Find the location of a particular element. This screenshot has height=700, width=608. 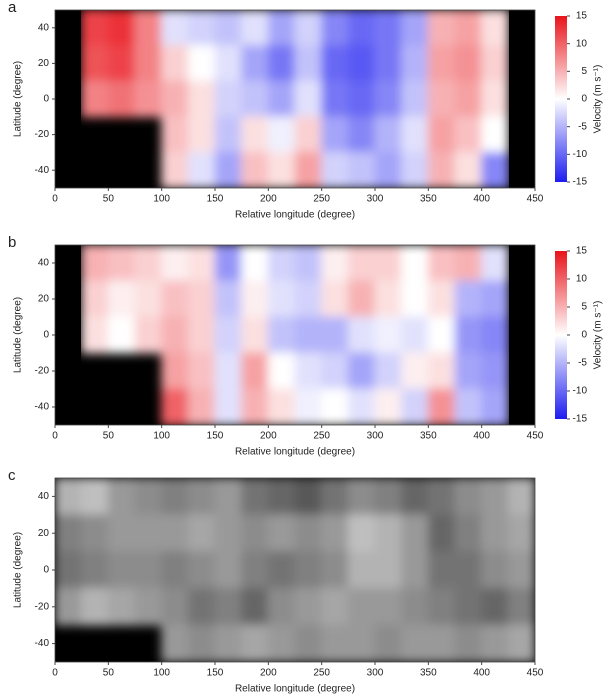

panel-label: a is located at coordinates (12, 8).